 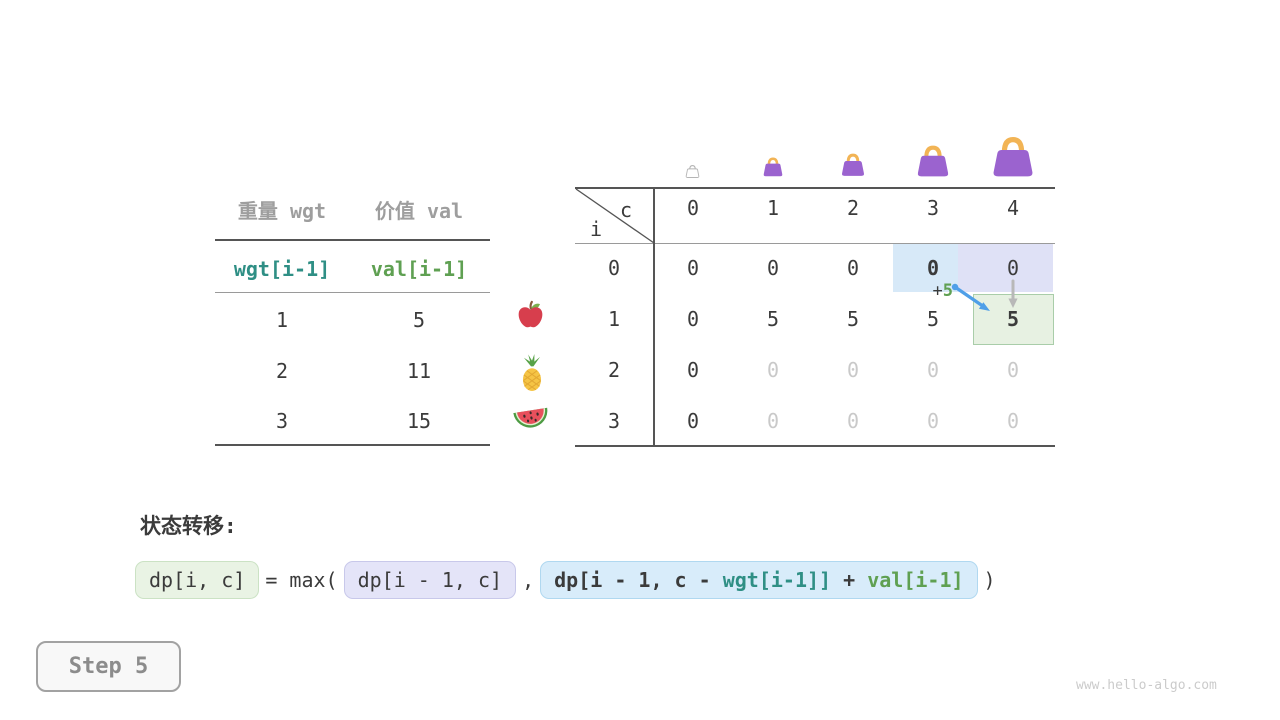 I want to click on step-button: Step 5, so click(x=108, y=666).